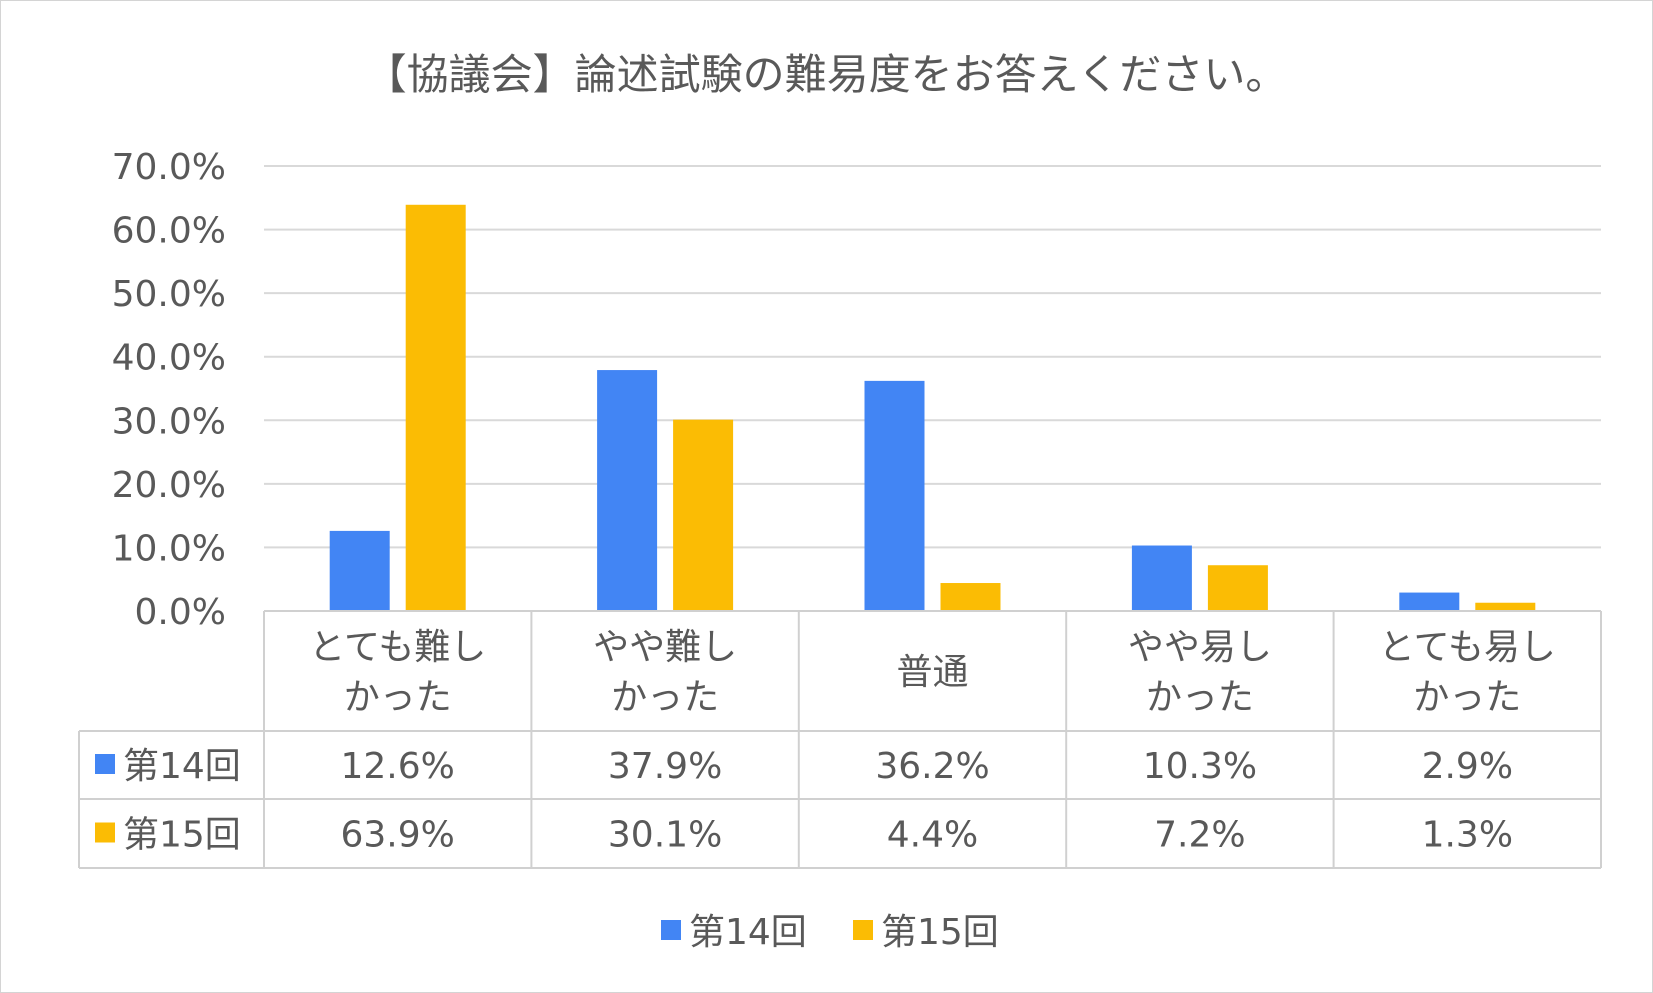 This screenshot has width=1653, height=993. Describe the element at coordinates (1200, 766) in the screenshot. I see `table-value: 10.3%` at that location.